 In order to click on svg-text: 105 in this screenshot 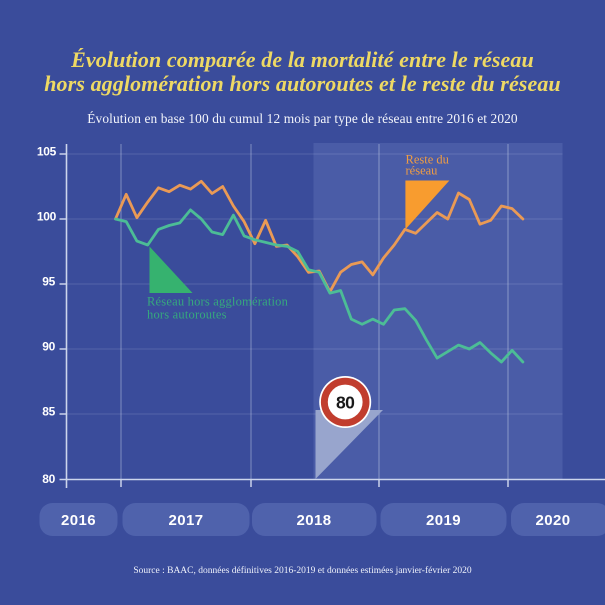, I will do `click(47, 152)`.